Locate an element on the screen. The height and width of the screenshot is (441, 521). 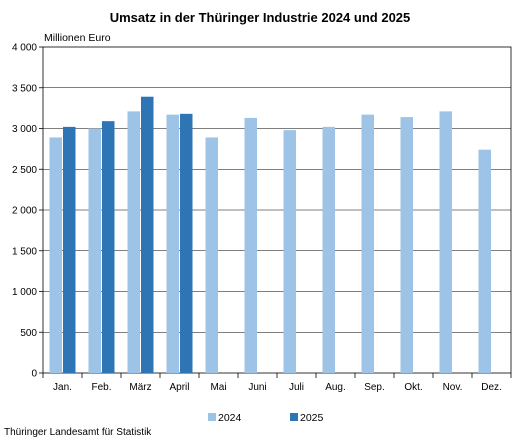
bar-2024-April is located at coordinates (172, 244).